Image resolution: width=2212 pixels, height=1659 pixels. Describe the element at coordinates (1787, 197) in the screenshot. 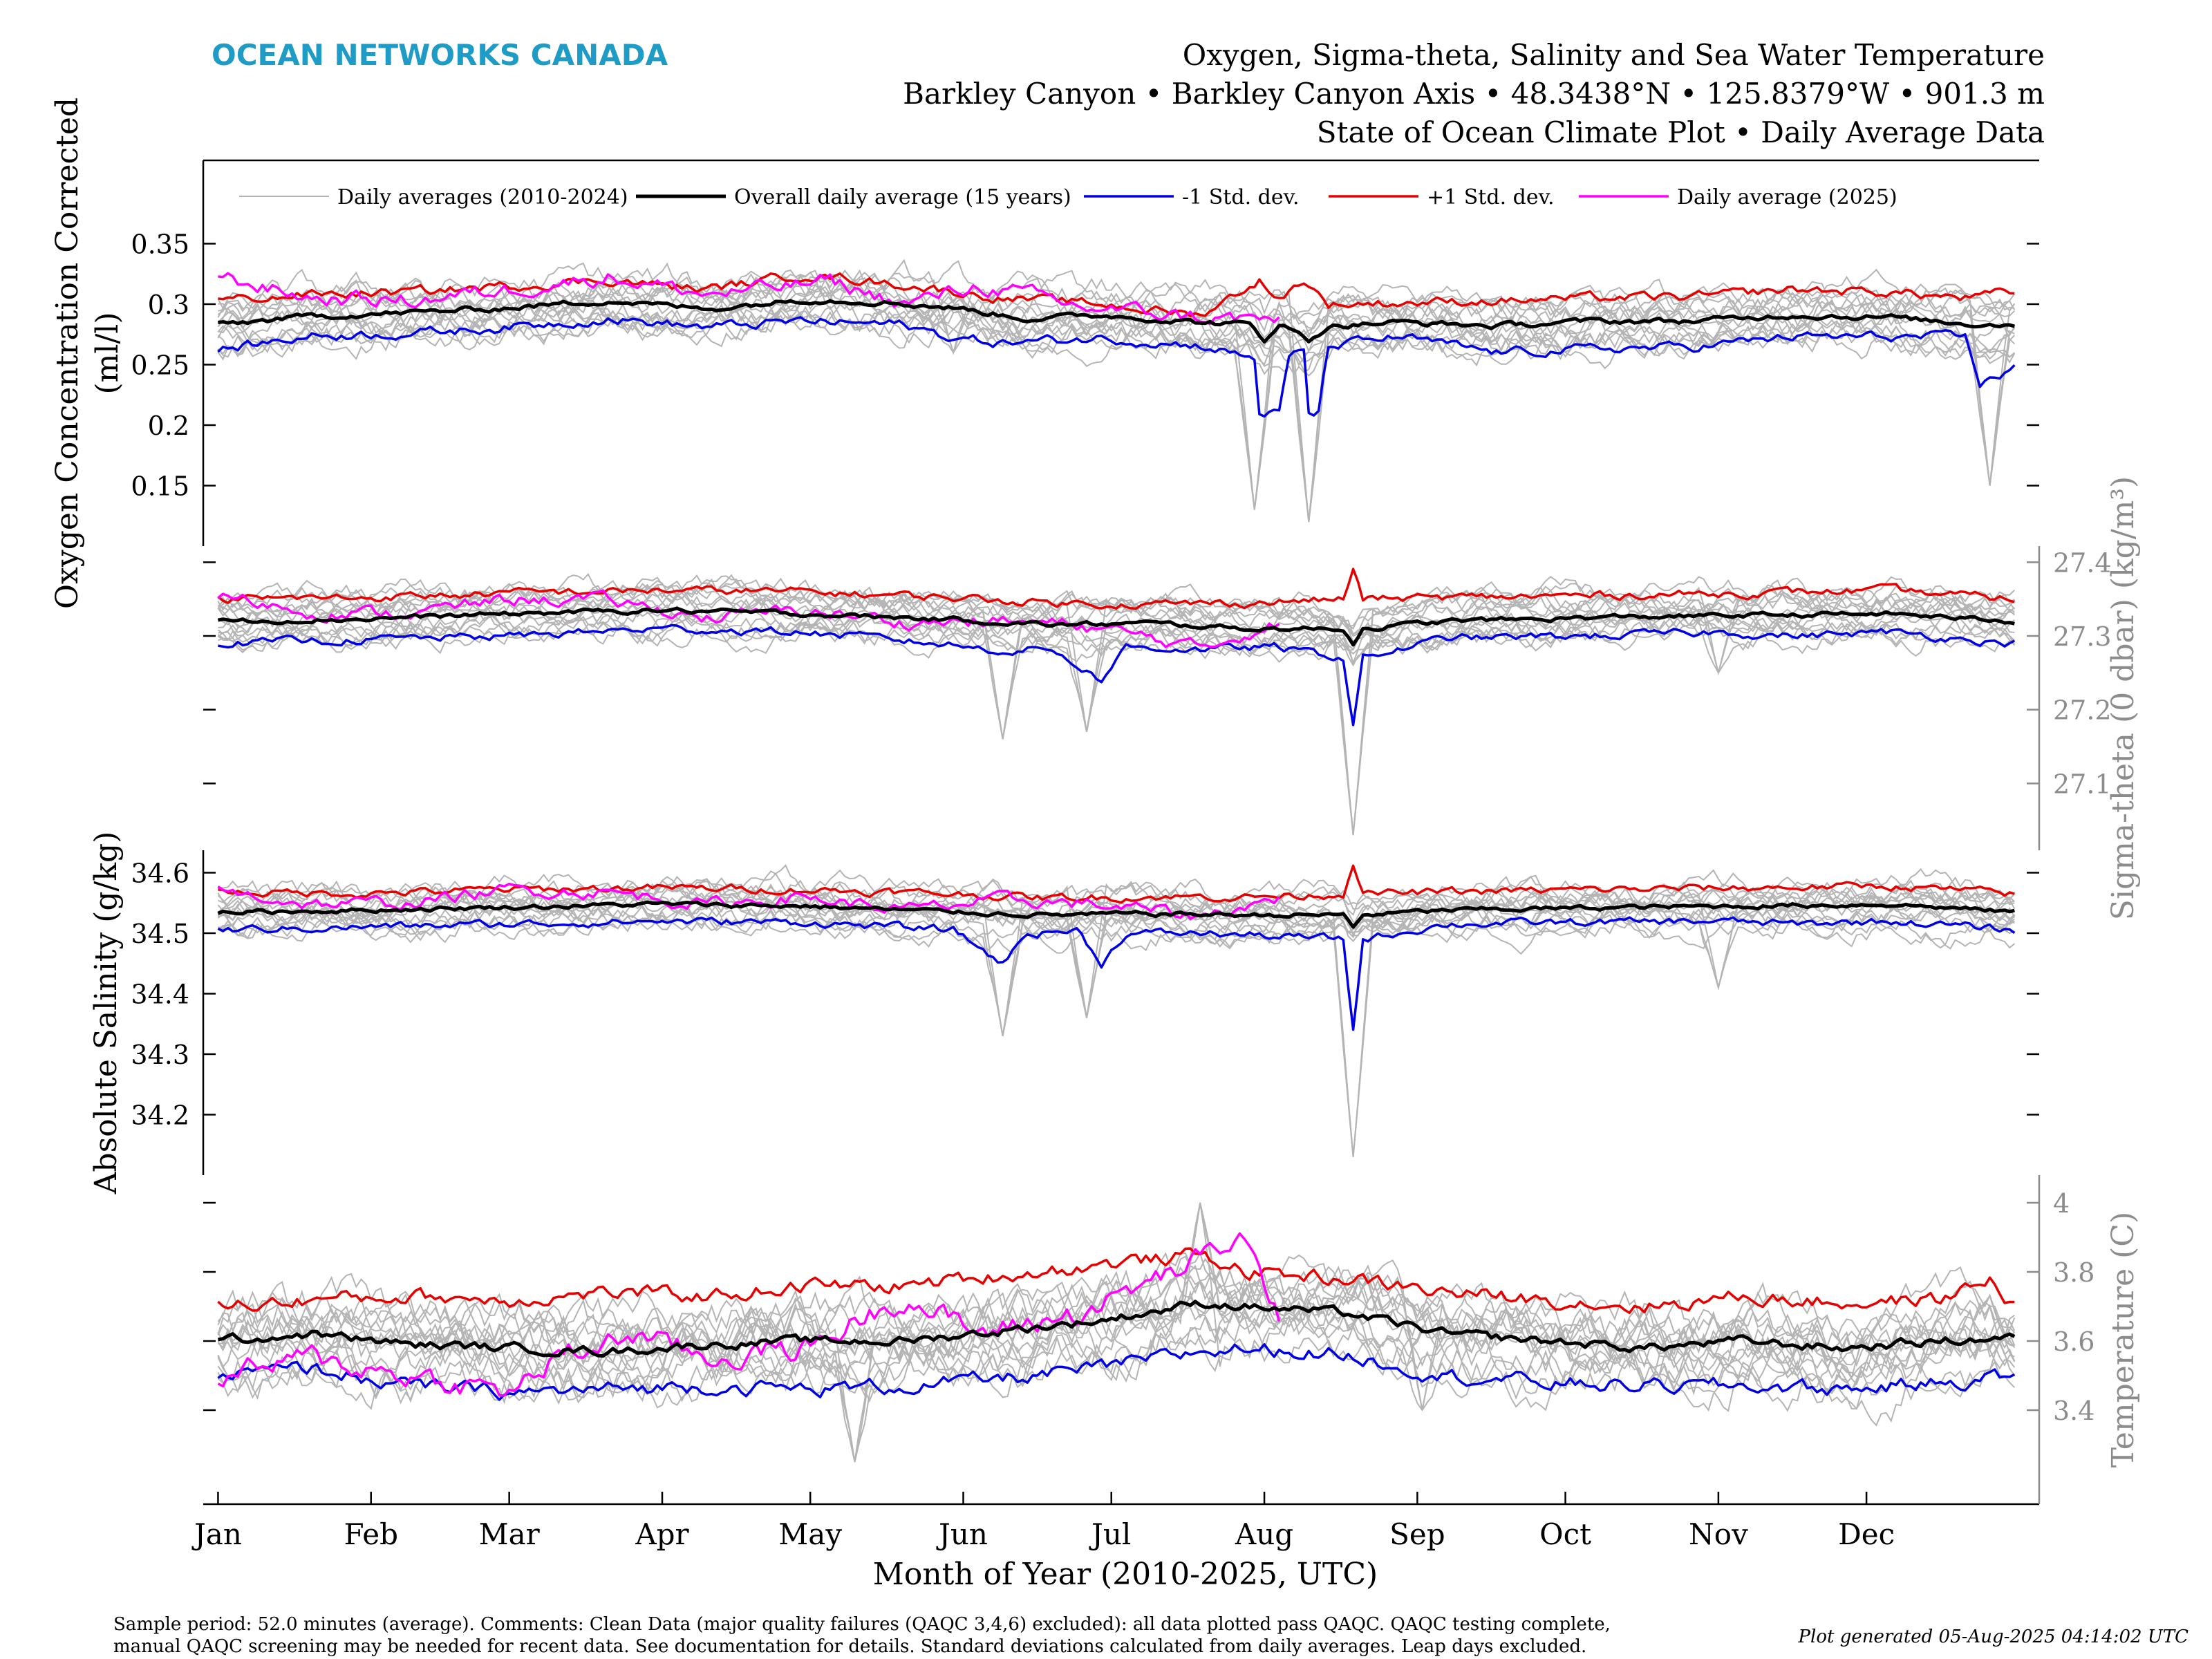

I see `legend-label: Daily average (2025)` at that location.